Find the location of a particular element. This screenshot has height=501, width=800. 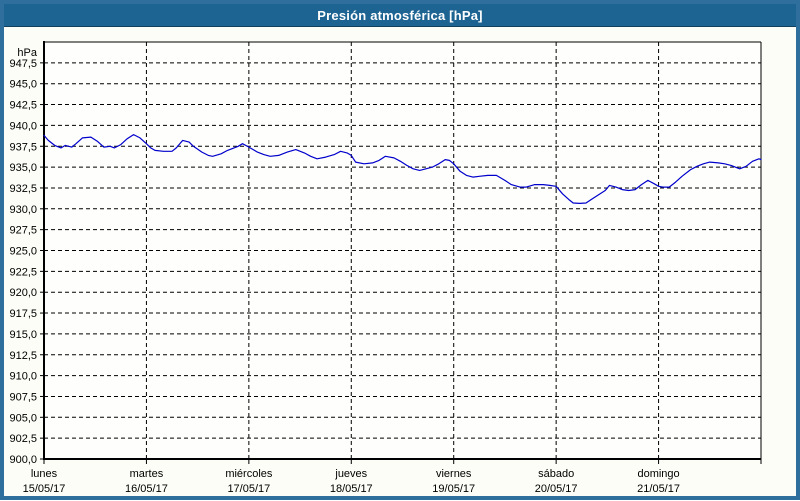

series-line is located at coordinates (402, 168).